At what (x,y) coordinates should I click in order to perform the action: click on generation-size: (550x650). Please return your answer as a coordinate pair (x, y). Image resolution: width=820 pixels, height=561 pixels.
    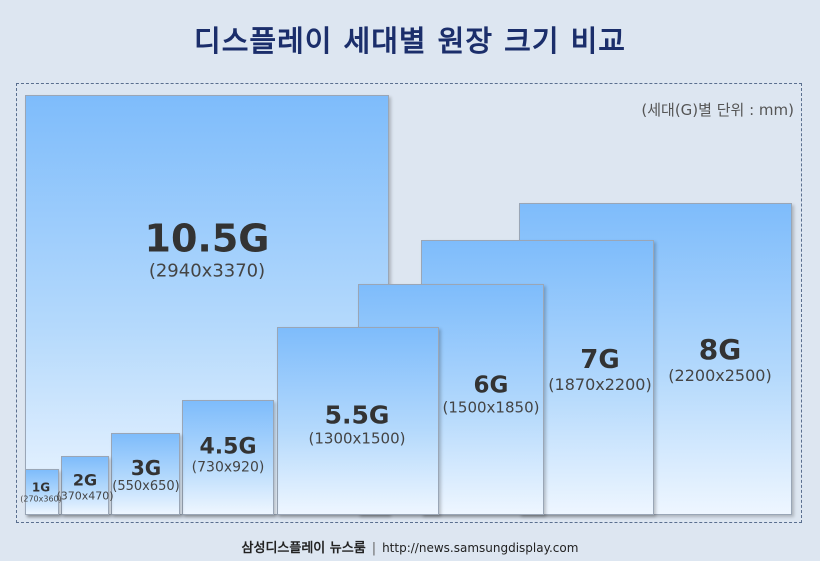
    Looking at the image, I should click on (146, 487).